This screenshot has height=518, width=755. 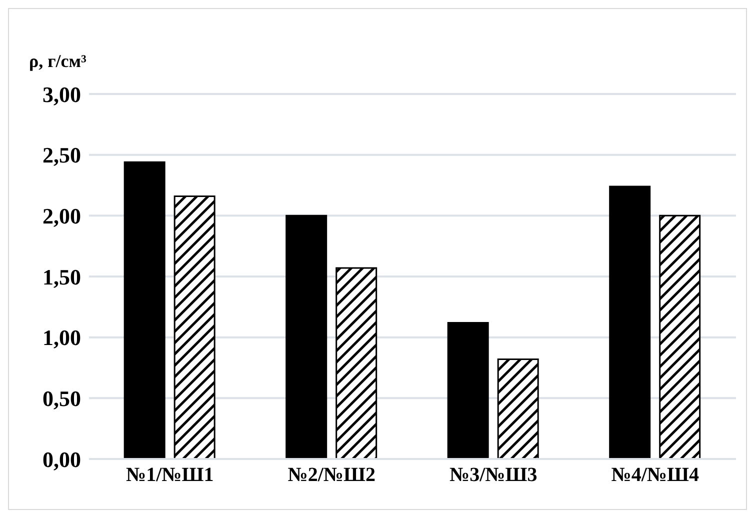 What do you see at coordinates (61, 155) in the screenshot?
I see `y-tick-label: 2,50` at bounding box center [61, 155].